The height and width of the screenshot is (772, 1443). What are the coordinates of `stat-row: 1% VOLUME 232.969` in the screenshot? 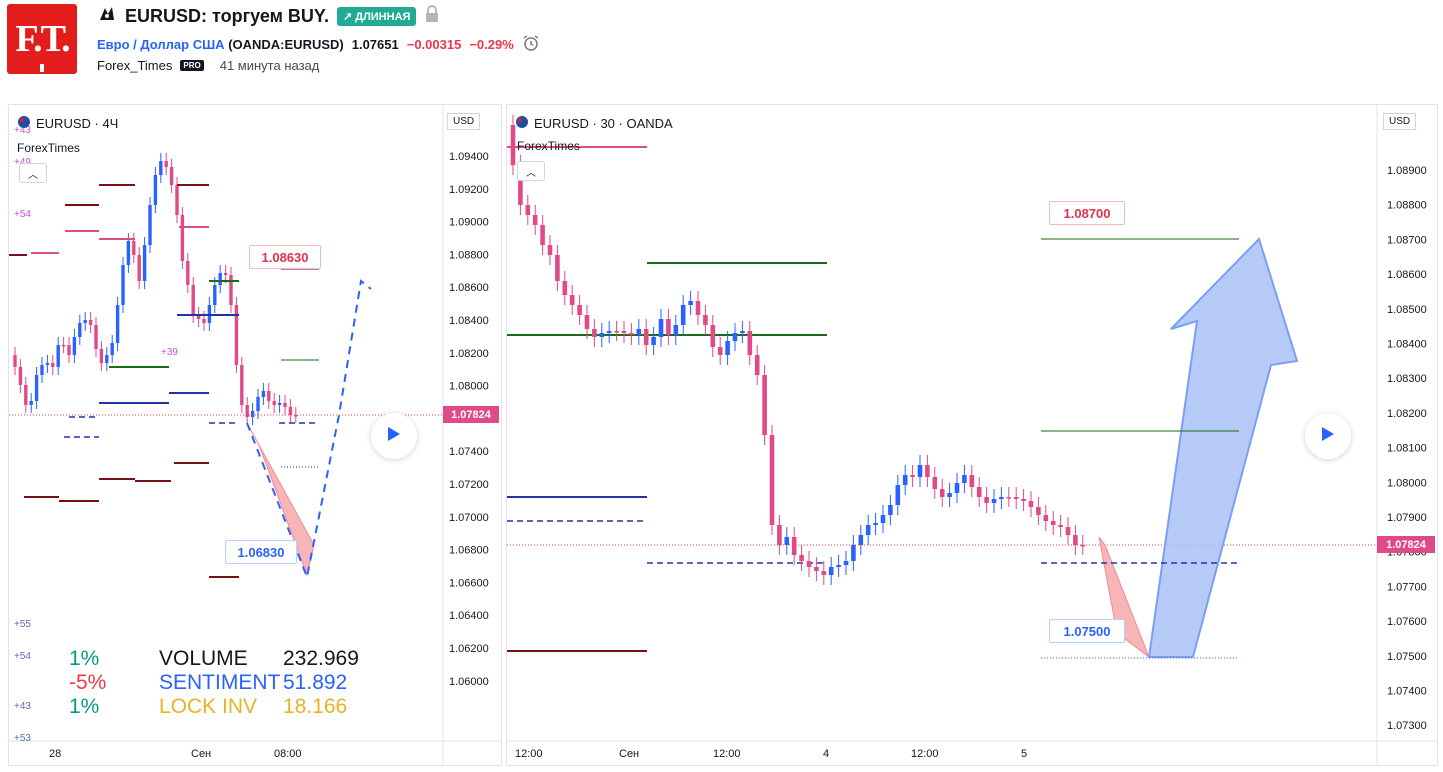 It's located at (229, 659).